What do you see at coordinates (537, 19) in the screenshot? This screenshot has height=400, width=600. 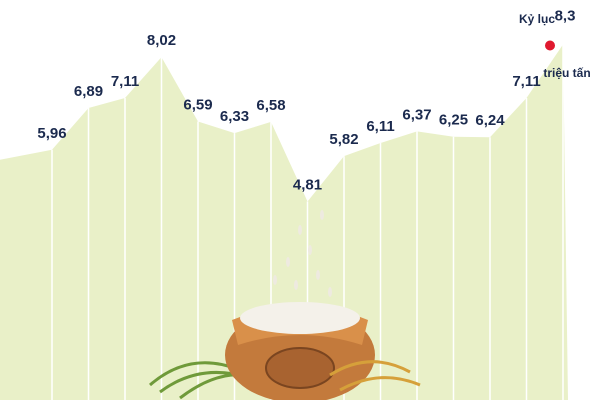 I see `annotation: Kỷ lục` at bounding box center [537, 19].